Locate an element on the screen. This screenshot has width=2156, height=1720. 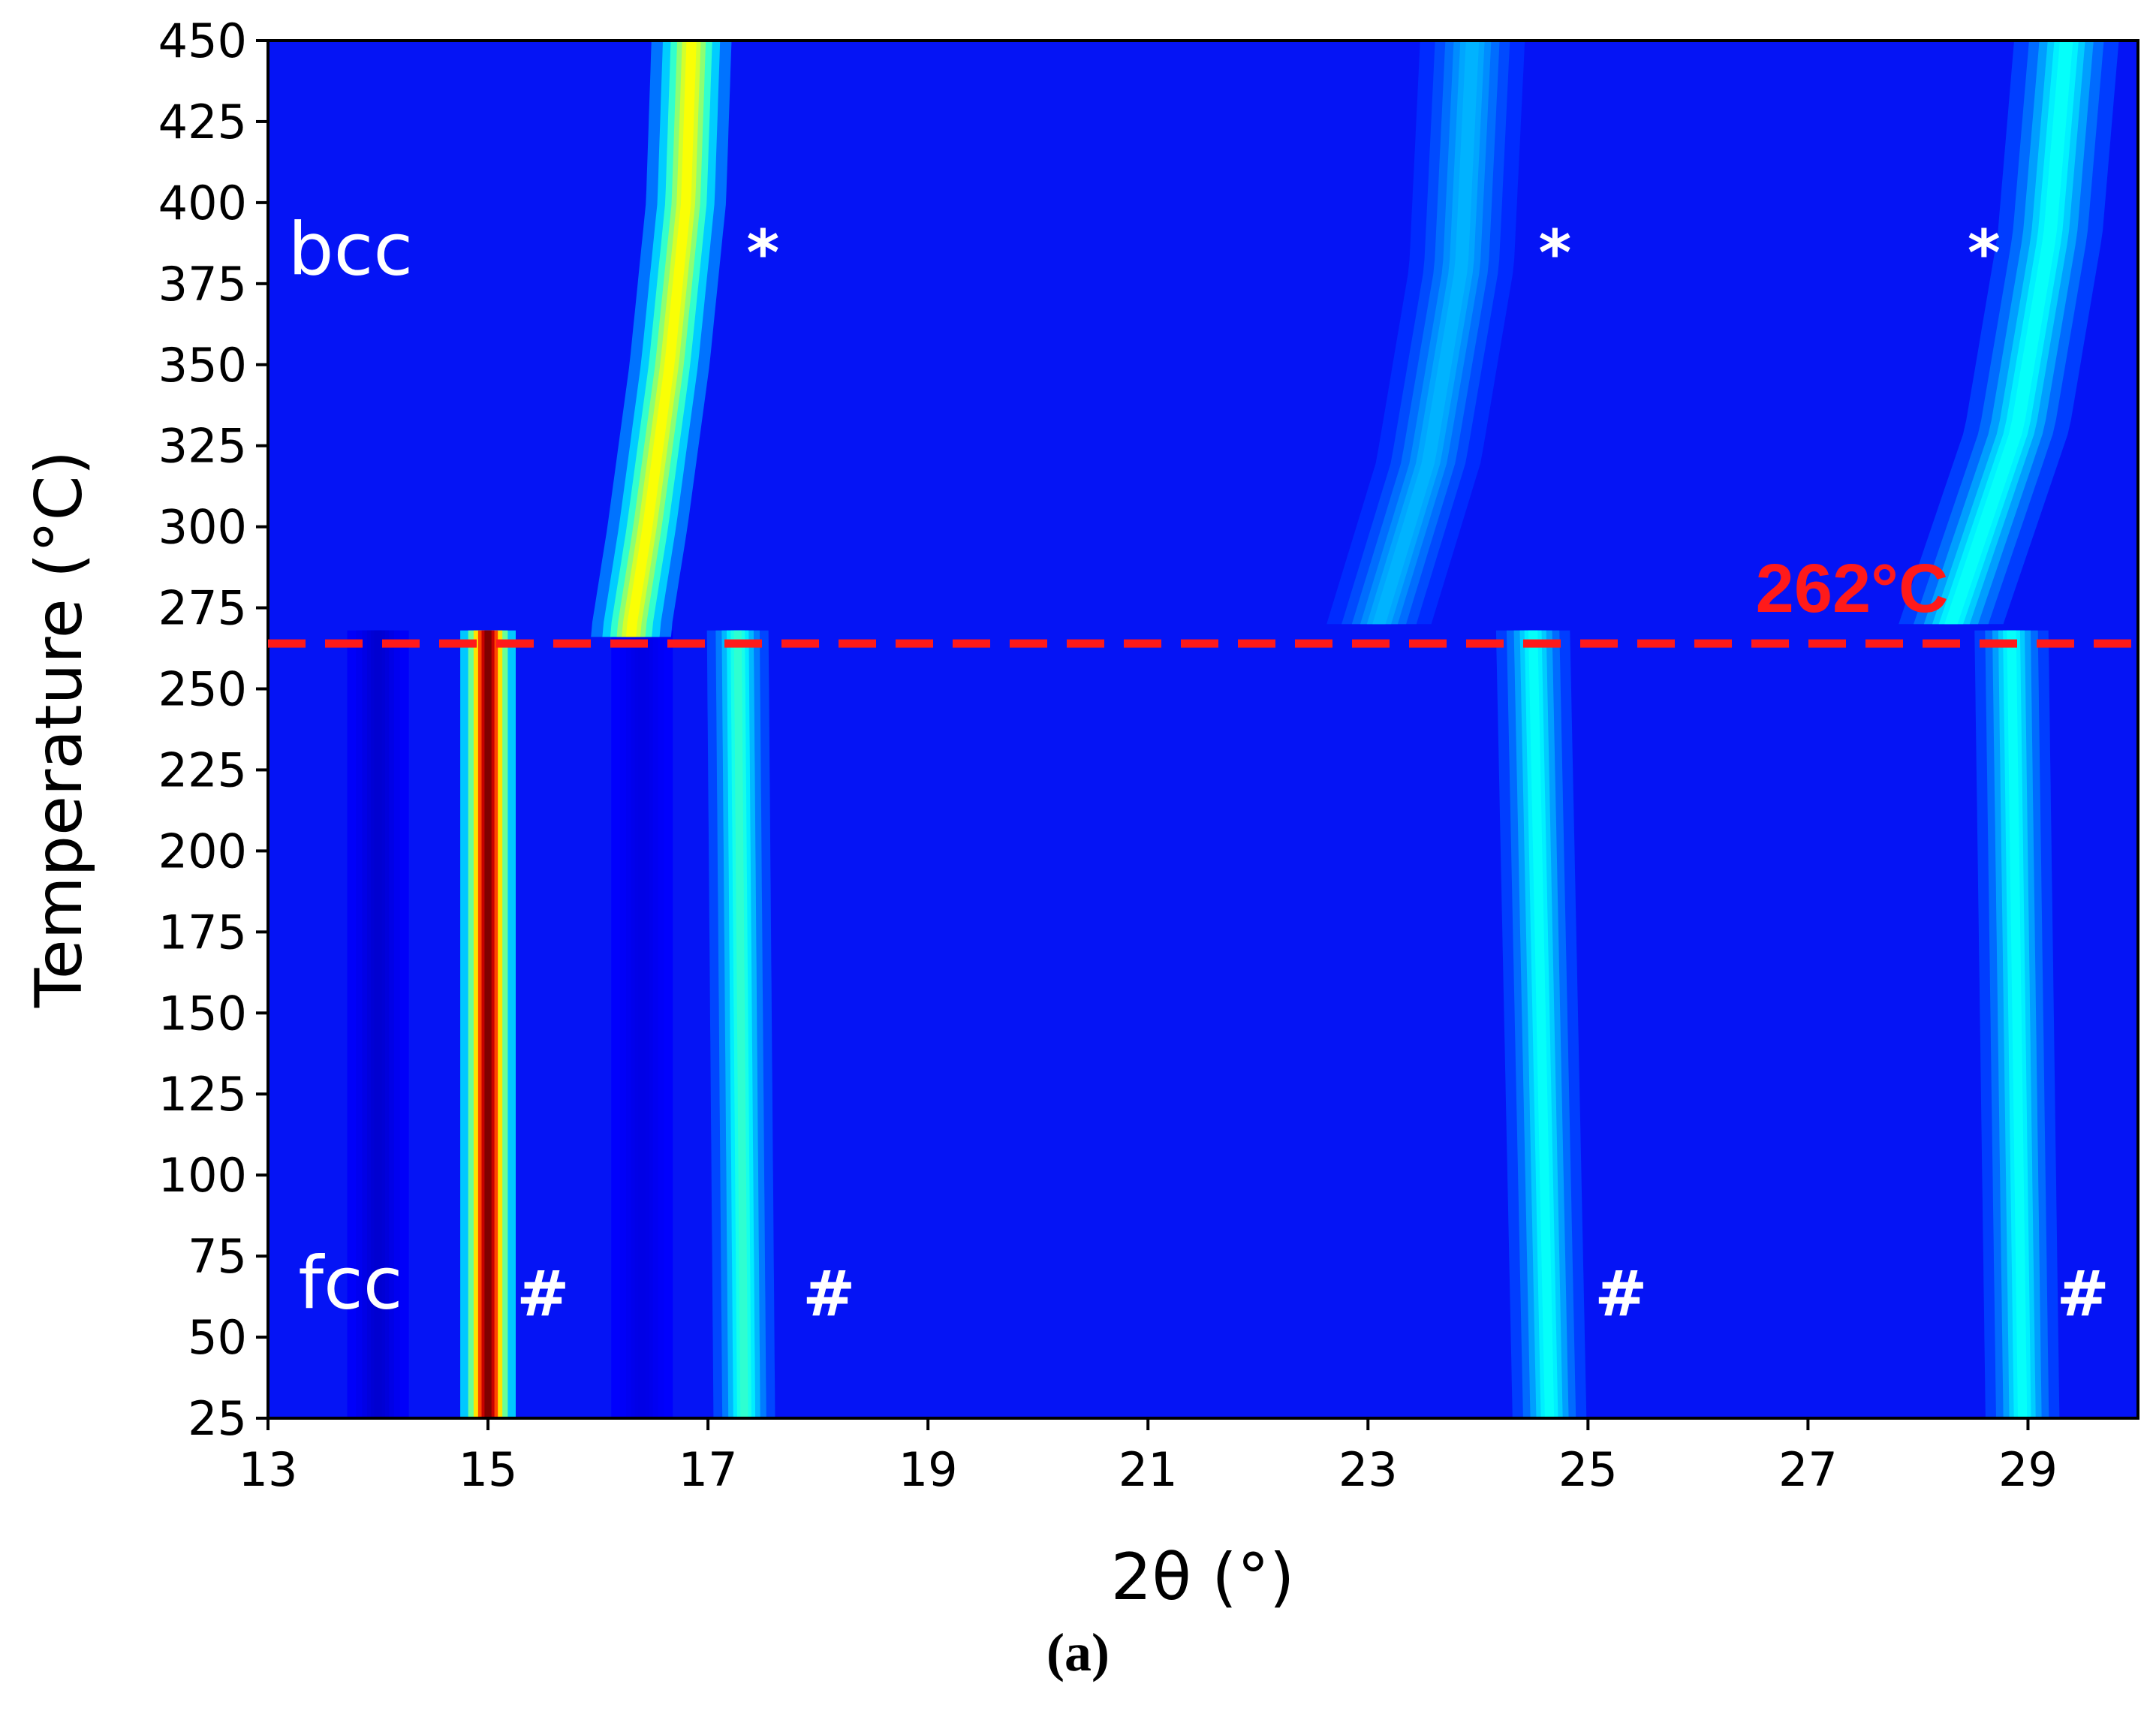
x-tick-label: 19 is located at coordinates (928, 1470).